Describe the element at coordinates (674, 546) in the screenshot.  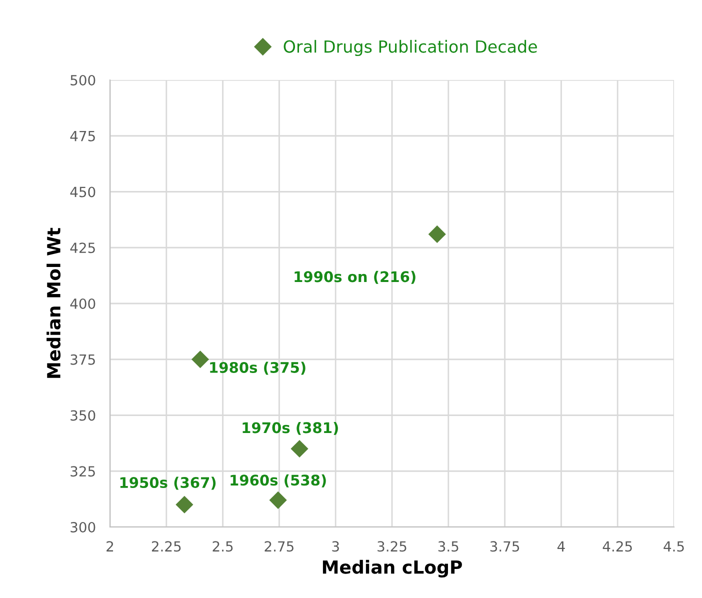
I see `x-tick-label: 4.5` at that location.